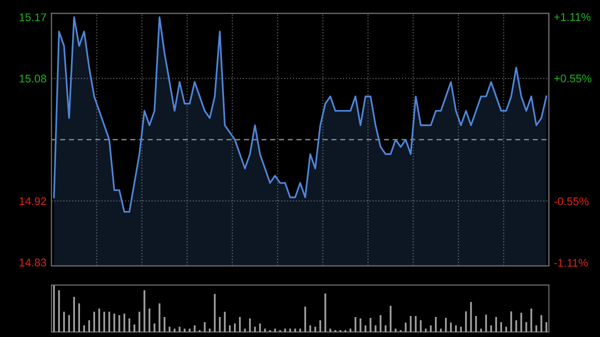  I want to click on y2-tick-label: +1.11%, so click(572, 17).